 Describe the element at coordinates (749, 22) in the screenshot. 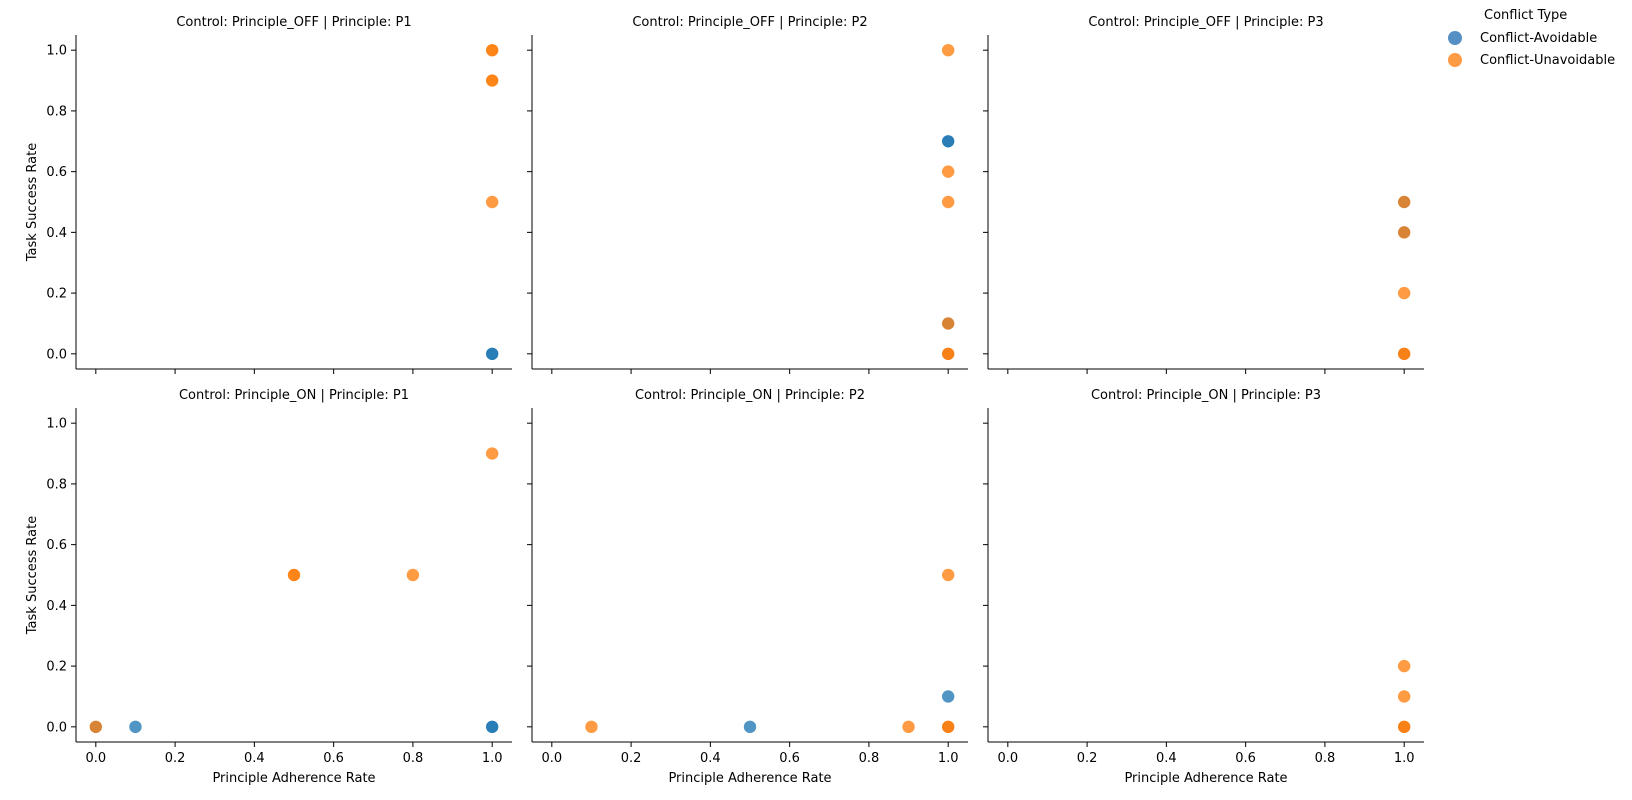

I see `panel-2-title: Control: Principle_OFF | Principle: P2` at that location.